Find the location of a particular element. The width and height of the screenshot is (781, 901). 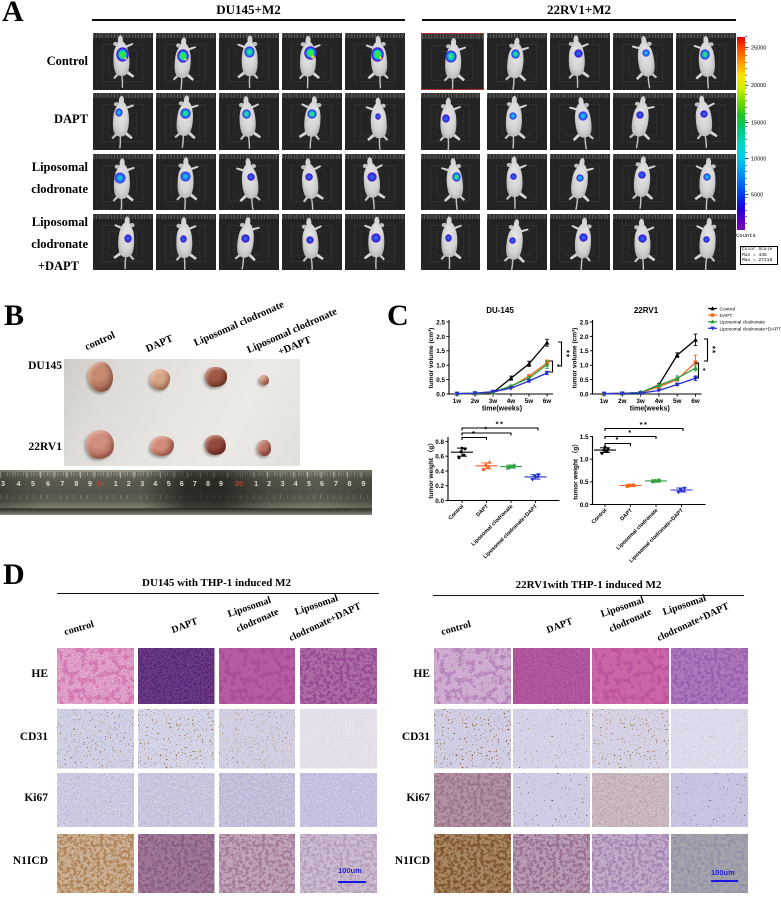

svg-text: 20000 is located at coordinates (758, 86).